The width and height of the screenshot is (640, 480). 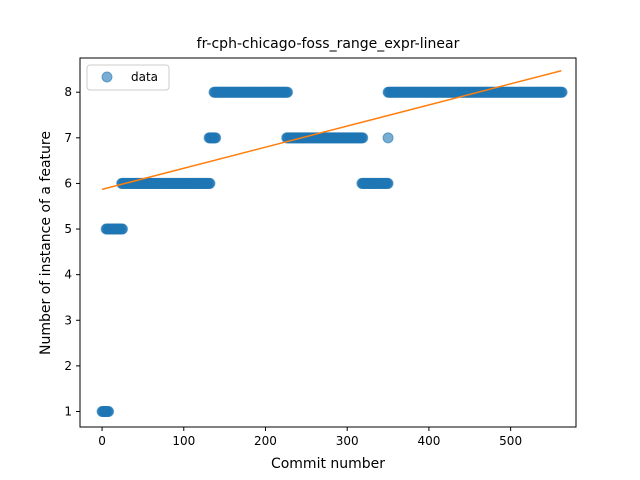 What do you see at coordinates (510, 441) in the screenshot?
I see `x-tick-label: 500` at bounding box center [510, 441].